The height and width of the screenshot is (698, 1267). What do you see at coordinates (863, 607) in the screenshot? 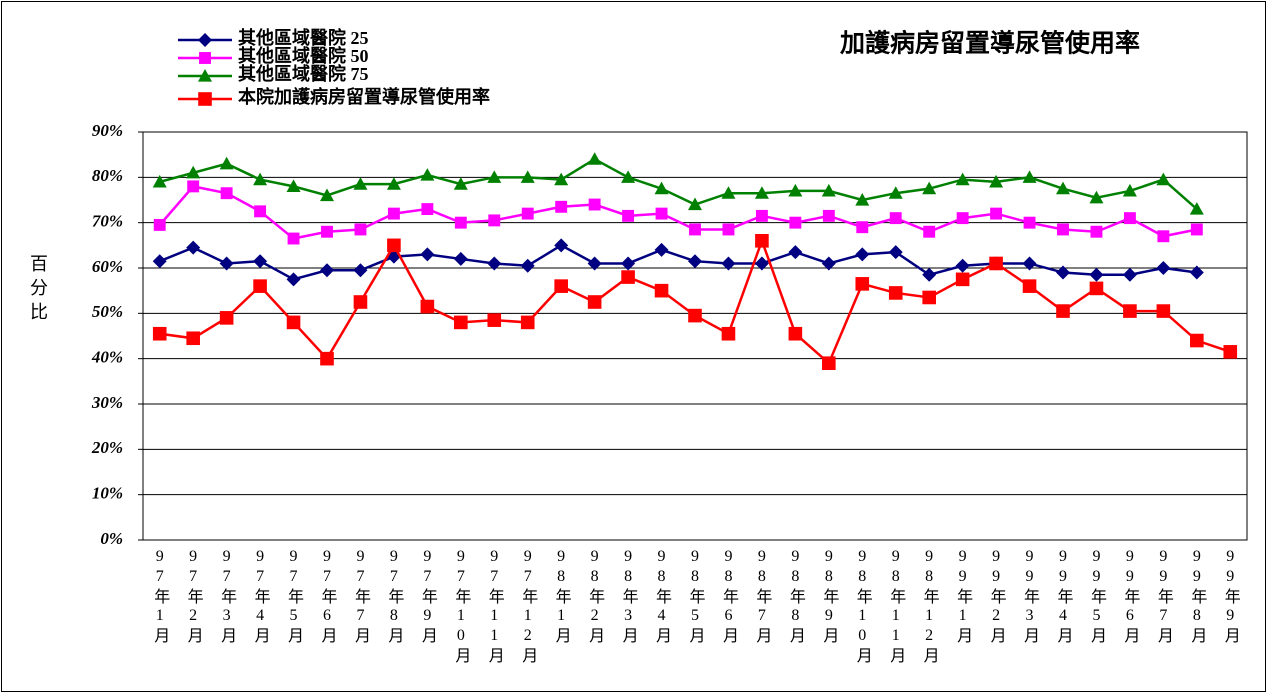
I see `x-tick-label: 98年10月` at bounding box center [863, 607].